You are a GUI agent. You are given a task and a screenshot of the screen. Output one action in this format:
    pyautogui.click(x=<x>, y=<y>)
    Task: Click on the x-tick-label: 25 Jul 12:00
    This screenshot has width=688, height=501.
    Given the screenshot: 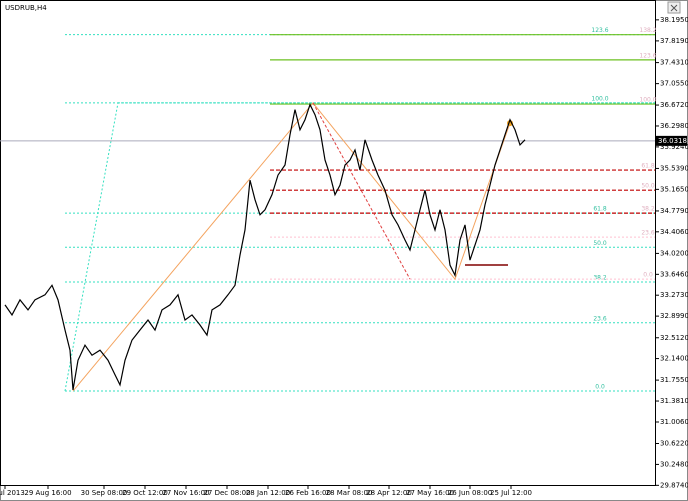 What is the action you would take?
    pyautogui.click(x=511, y=493)
    